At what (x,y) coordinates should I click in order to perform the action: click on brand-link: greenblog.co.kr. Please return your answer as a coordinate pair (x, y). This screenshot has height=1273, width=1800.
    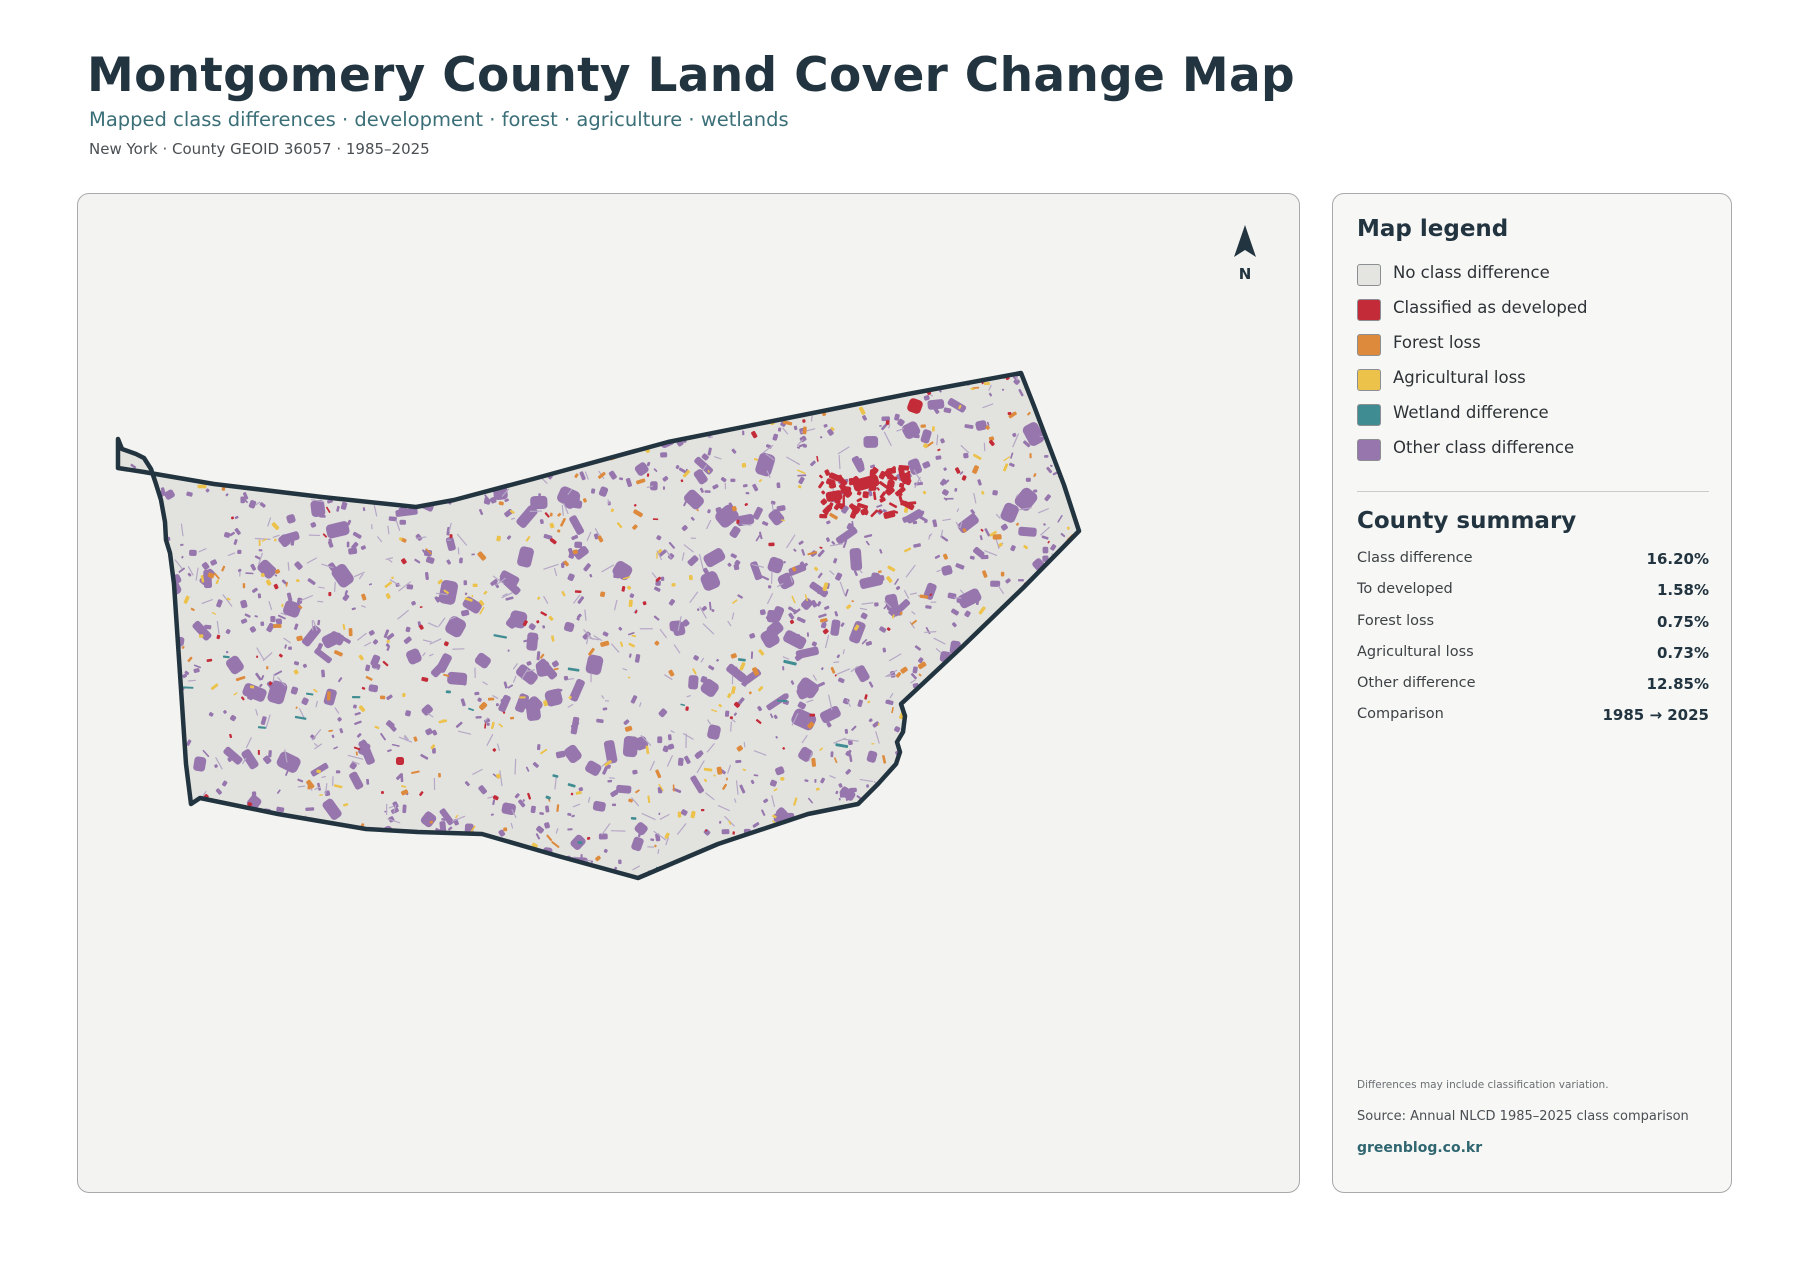
    Looking at the image, I should click on (1420, 1148).